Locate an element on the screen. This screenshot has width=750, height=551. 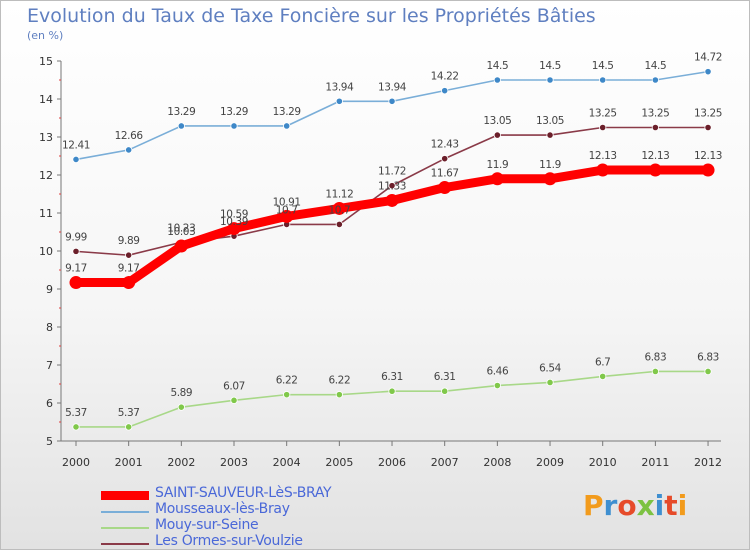
data-label: 13.29 is located at coordinates (234, 112).